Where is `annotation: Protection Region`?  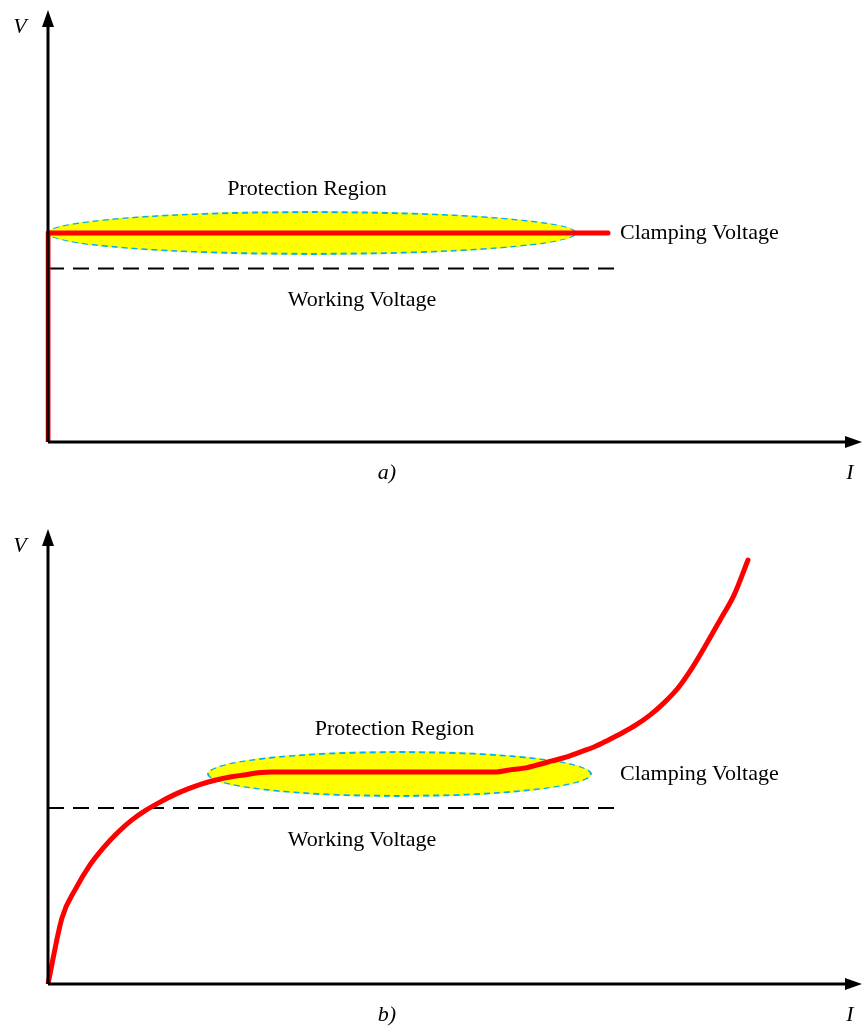
annotation: Protection Region is located at coordinates (394, 727).